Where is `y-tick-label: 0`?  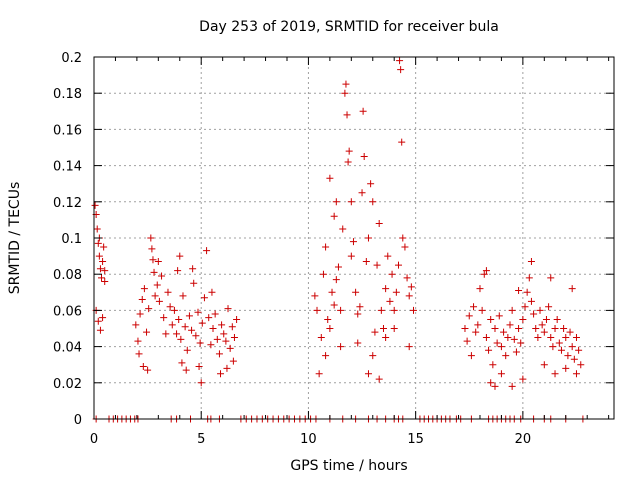
y-tick-label: 0 is located at coordinates (78, 420).